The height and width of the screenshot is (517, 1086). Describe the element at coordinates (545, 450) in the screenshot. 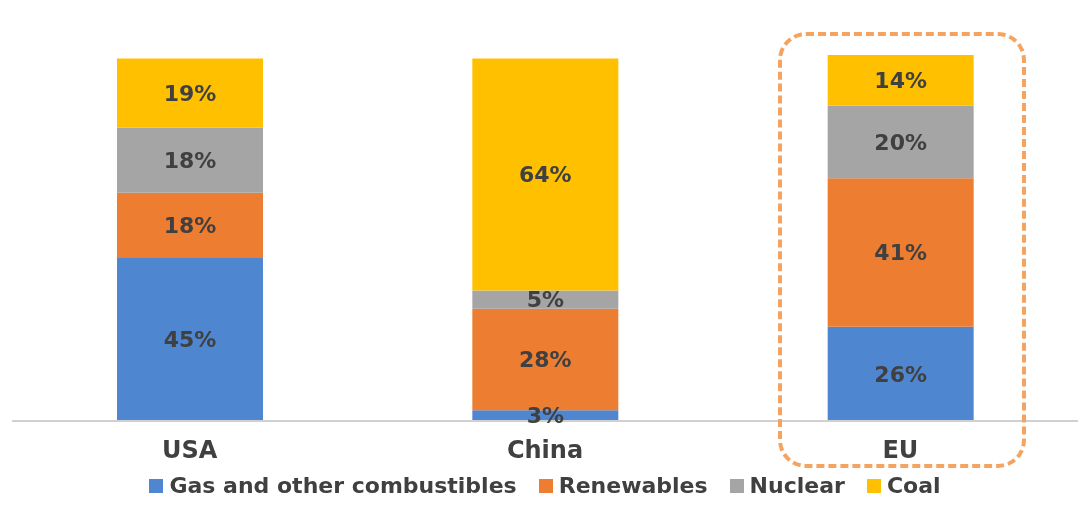

I see `x-tick-label: China` at that location.